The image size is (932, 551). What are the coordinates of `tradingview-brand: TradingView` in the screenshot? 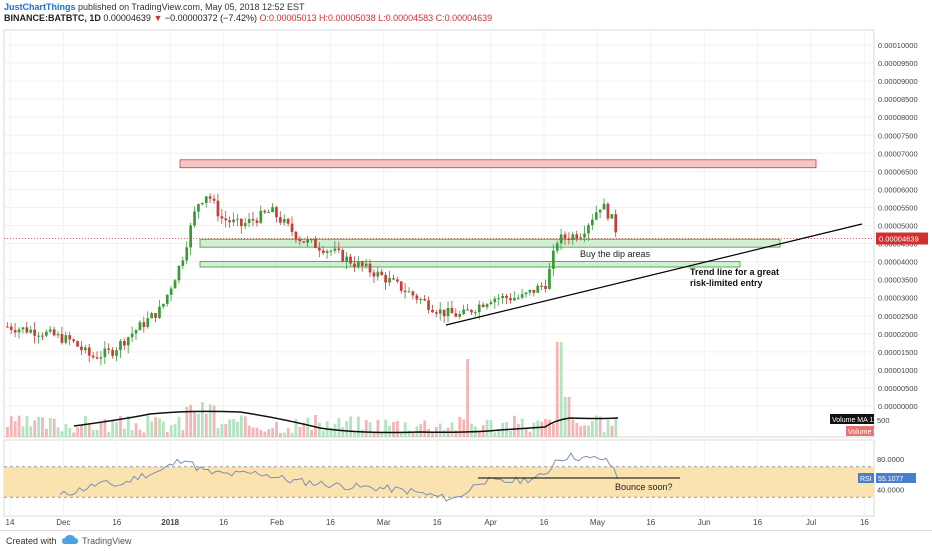 It's located at (107, 541).